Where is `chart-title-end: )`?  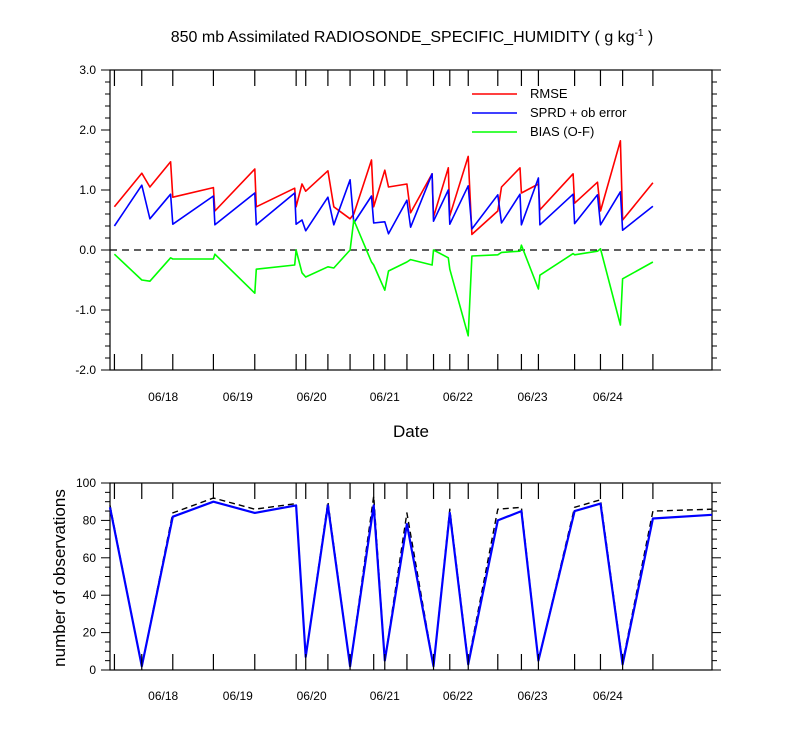
chart-title-end: ) is located at coordinates (648, 37).